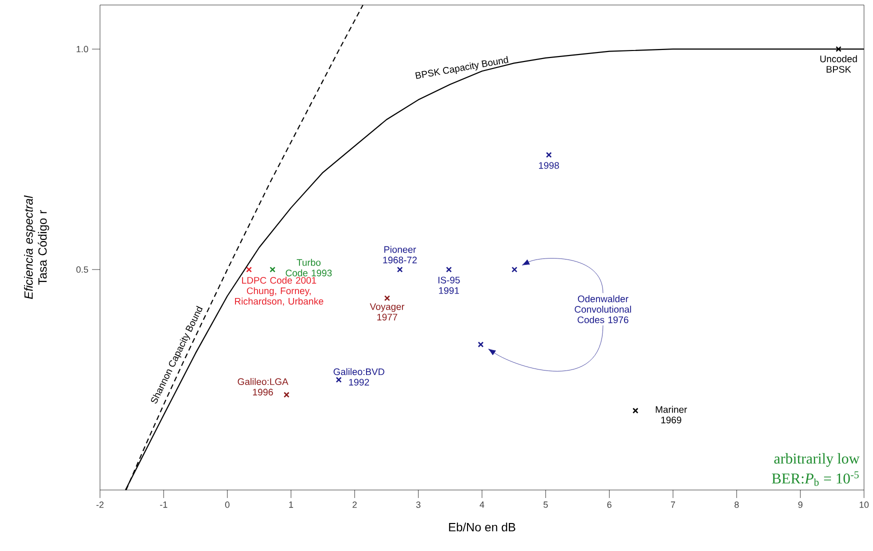  Describe the element at coordinates (418, 505) in the screenshot. I see `x-tick-label: 3` at that location.